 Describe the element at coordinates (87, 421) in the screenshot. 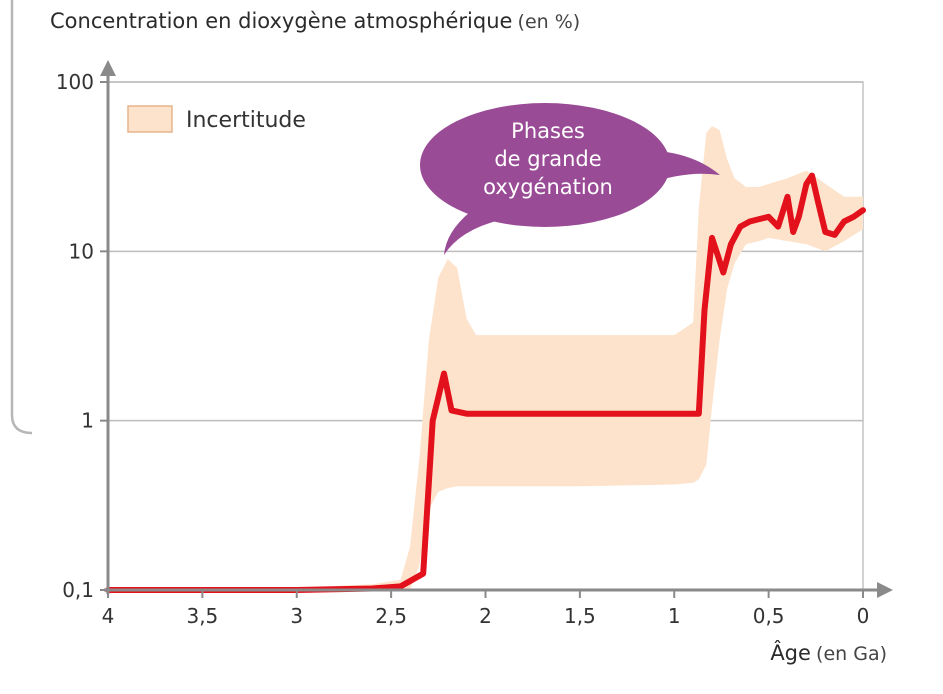

I see `y-tick-label-1: 1` at that location.